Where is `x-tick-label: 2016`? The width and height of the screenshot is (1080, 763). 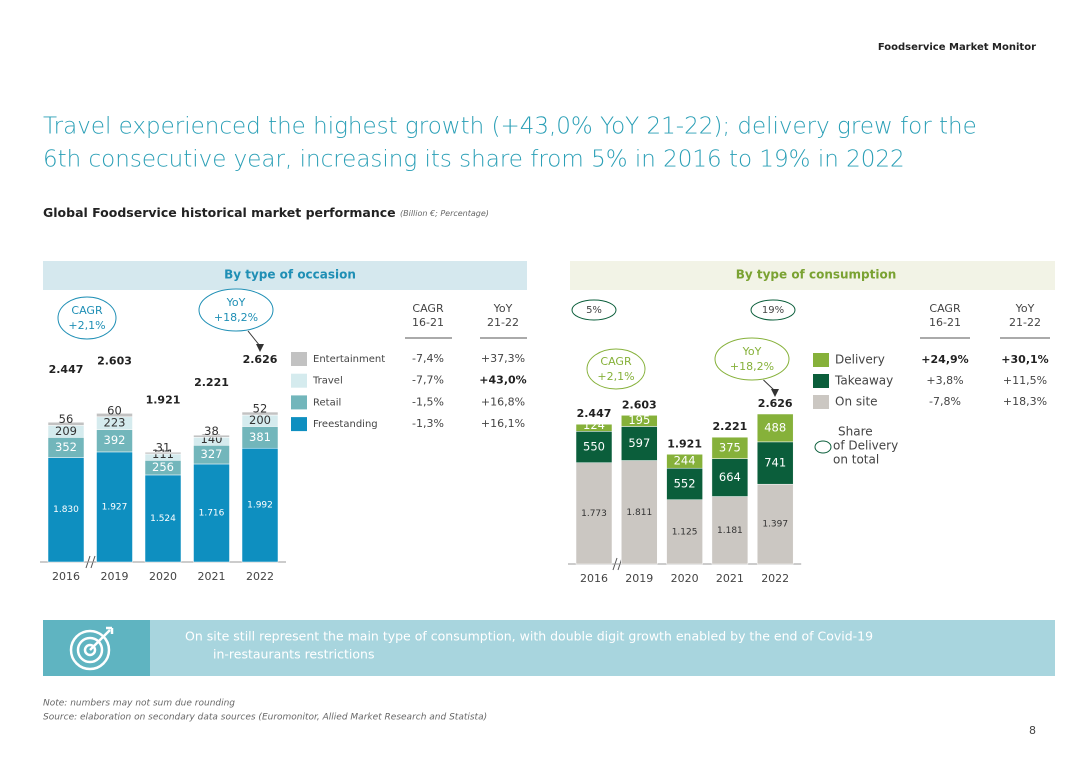
x-tick-label: 2016 is located at coordinates (594, 578).